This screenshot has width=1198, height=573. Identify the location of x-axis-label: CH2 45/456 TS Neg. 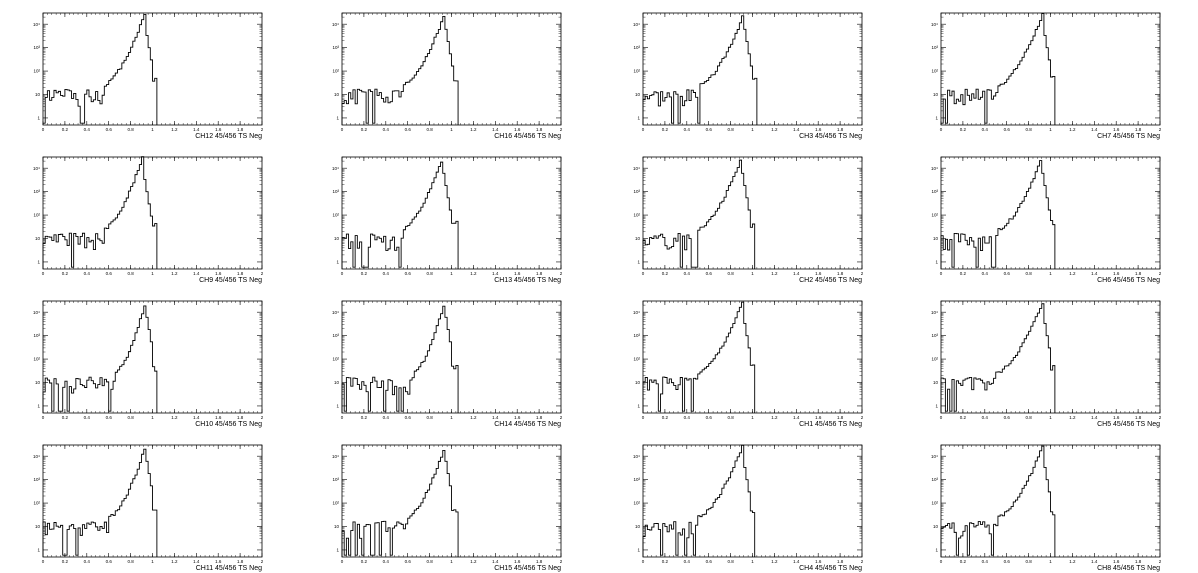
(830, 280).